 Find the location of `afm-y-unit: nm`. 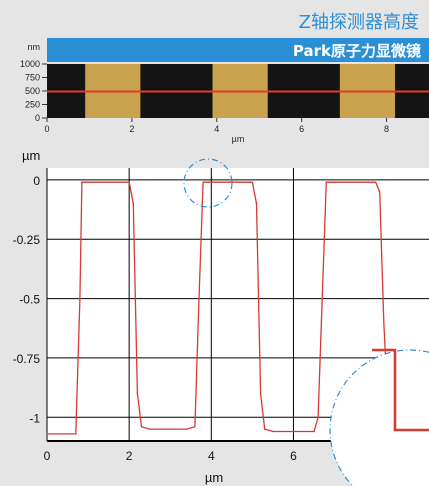

afm-y-unit: nm is located at coordinates (33, 47).